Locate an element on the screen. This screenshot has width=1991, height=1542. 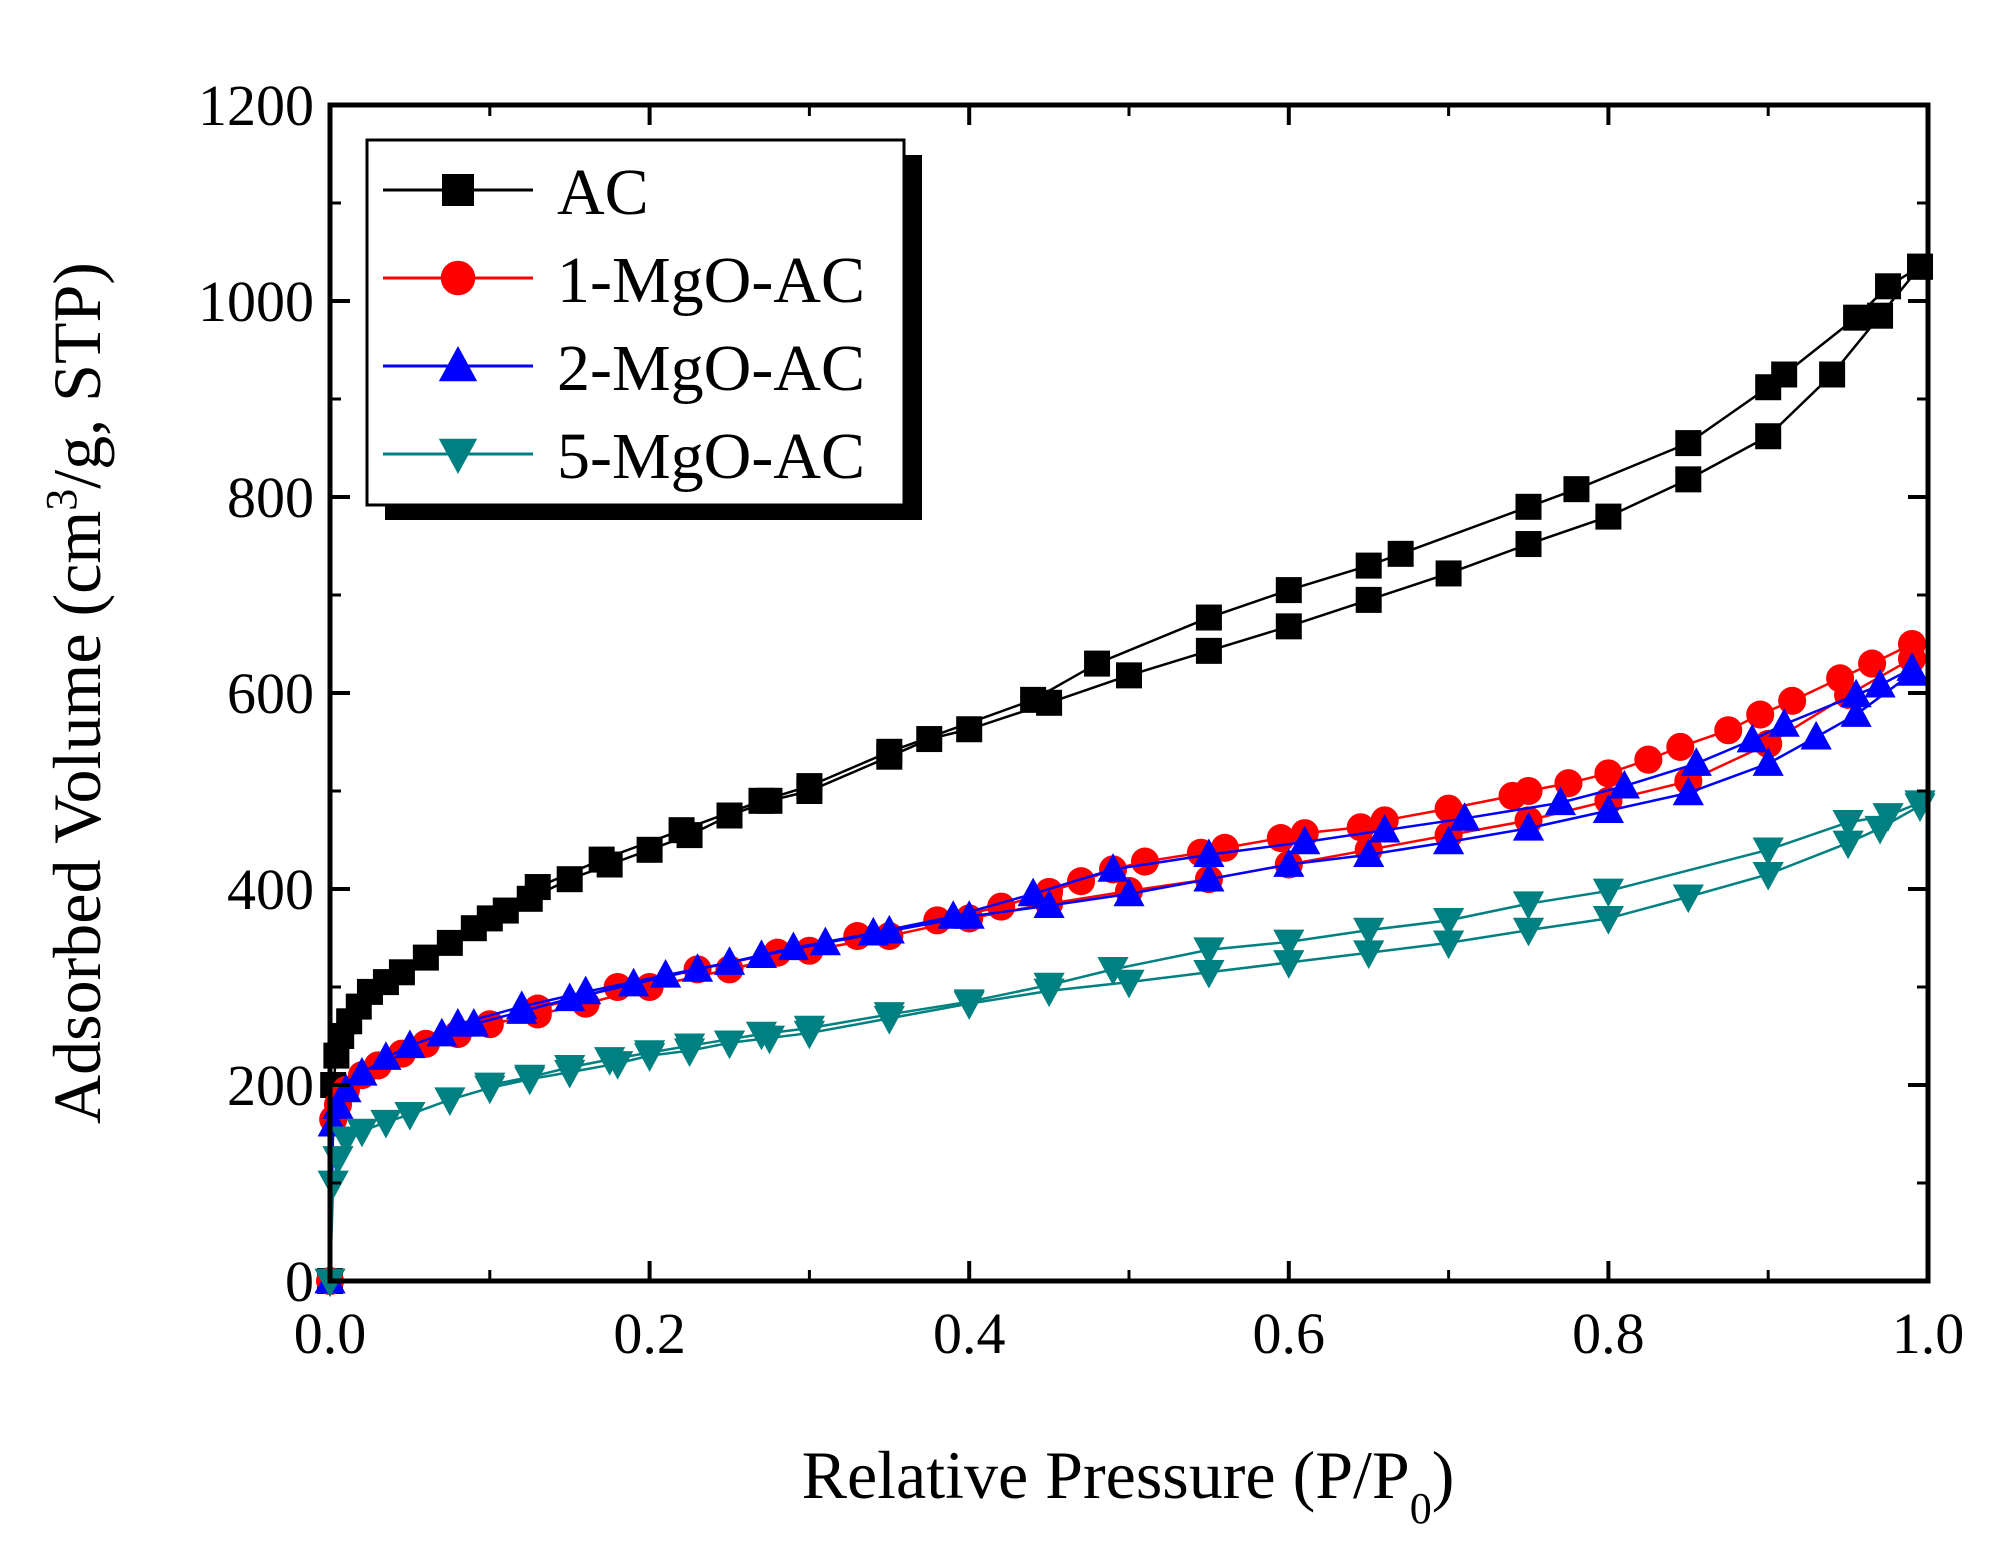
y-tick-label: 1200 is located at coordinates (256, 105).